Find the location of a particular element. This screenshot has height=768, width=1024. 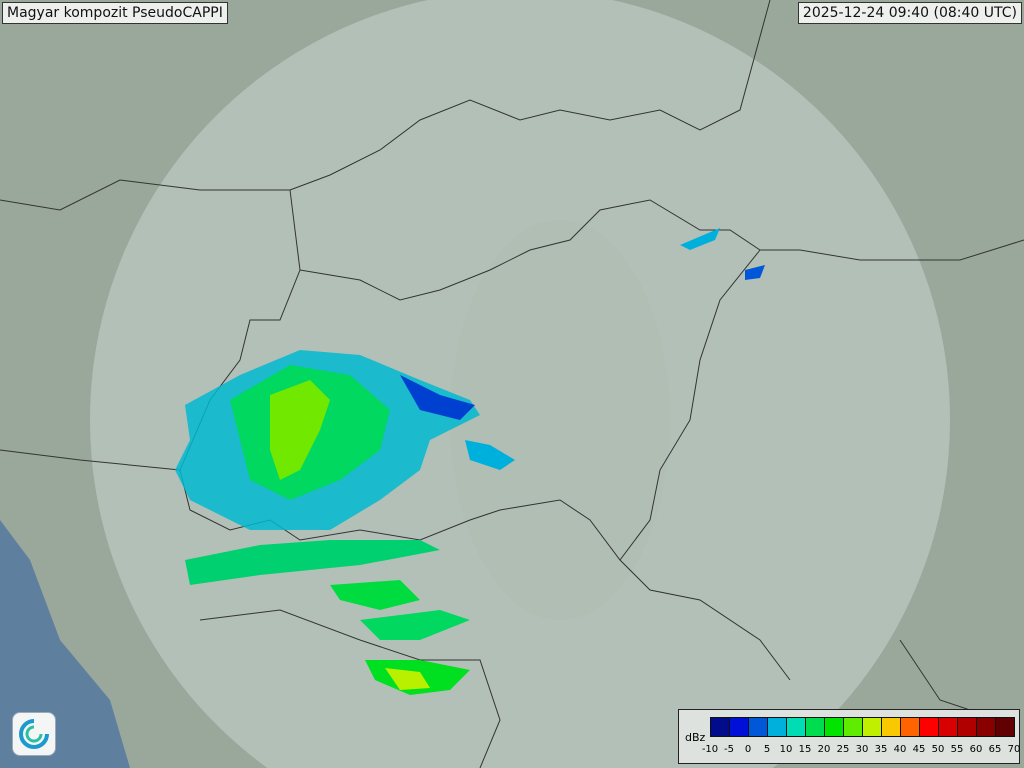

swirl-icon is located at coordinates (34, 734).